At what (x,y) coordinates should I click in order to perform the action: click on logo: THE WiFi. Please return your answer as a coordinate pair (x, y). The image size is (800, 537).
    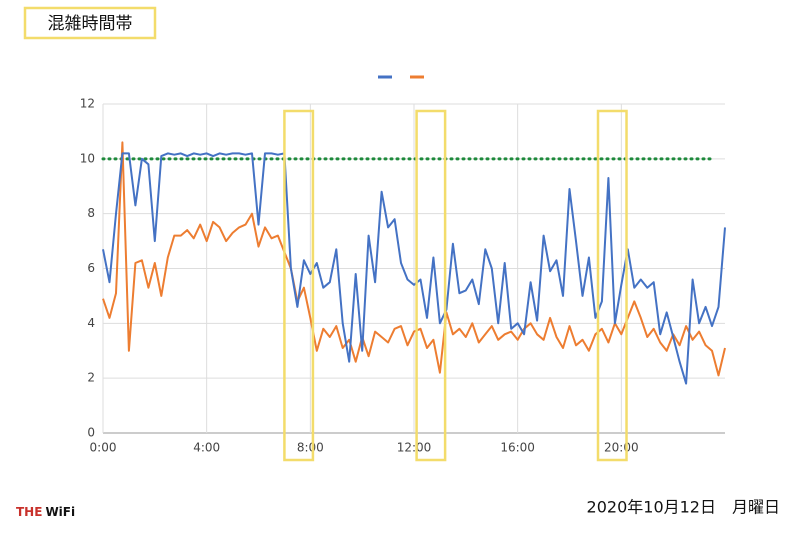
    Looking at the image, I should click on (45, 512).